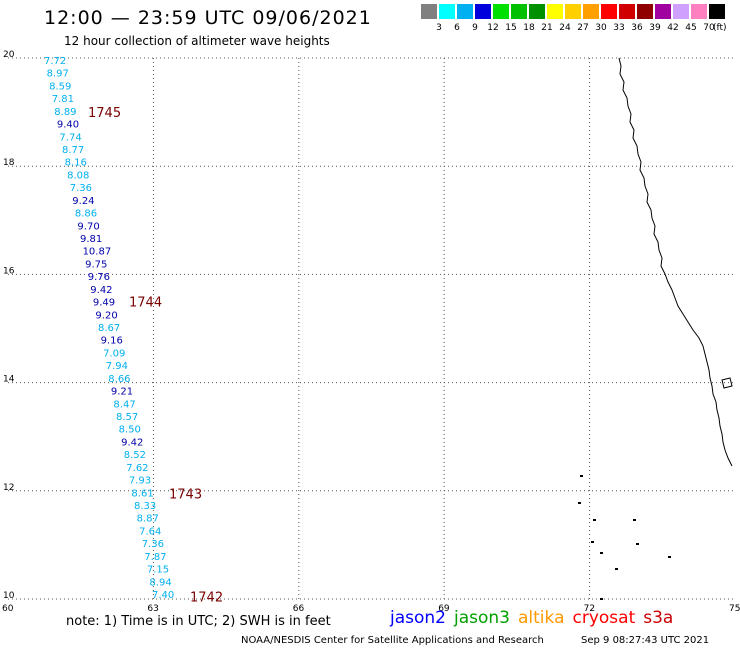 This screenshot has width=740, height=650. What do you see at coordinates (104, 303) in the screenshot?
I see `wave-height-reading: 9.49` at bounding box center [104, 303].